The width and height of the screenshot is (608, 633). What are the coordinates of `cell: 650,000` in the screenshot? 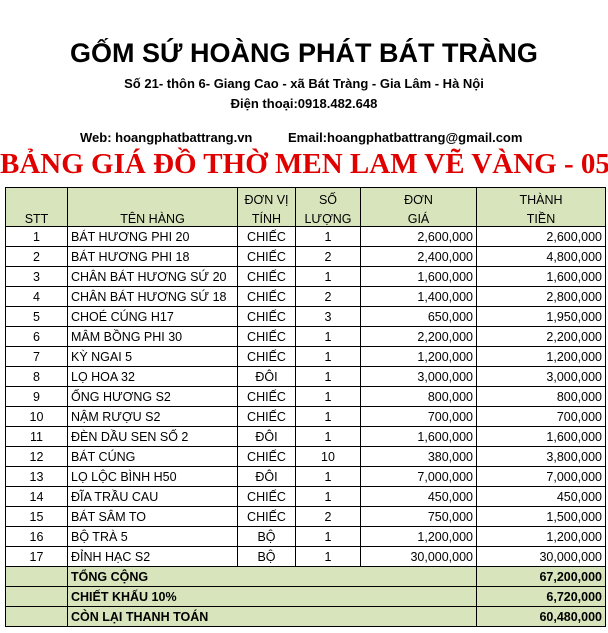 It's located at (418, 316).